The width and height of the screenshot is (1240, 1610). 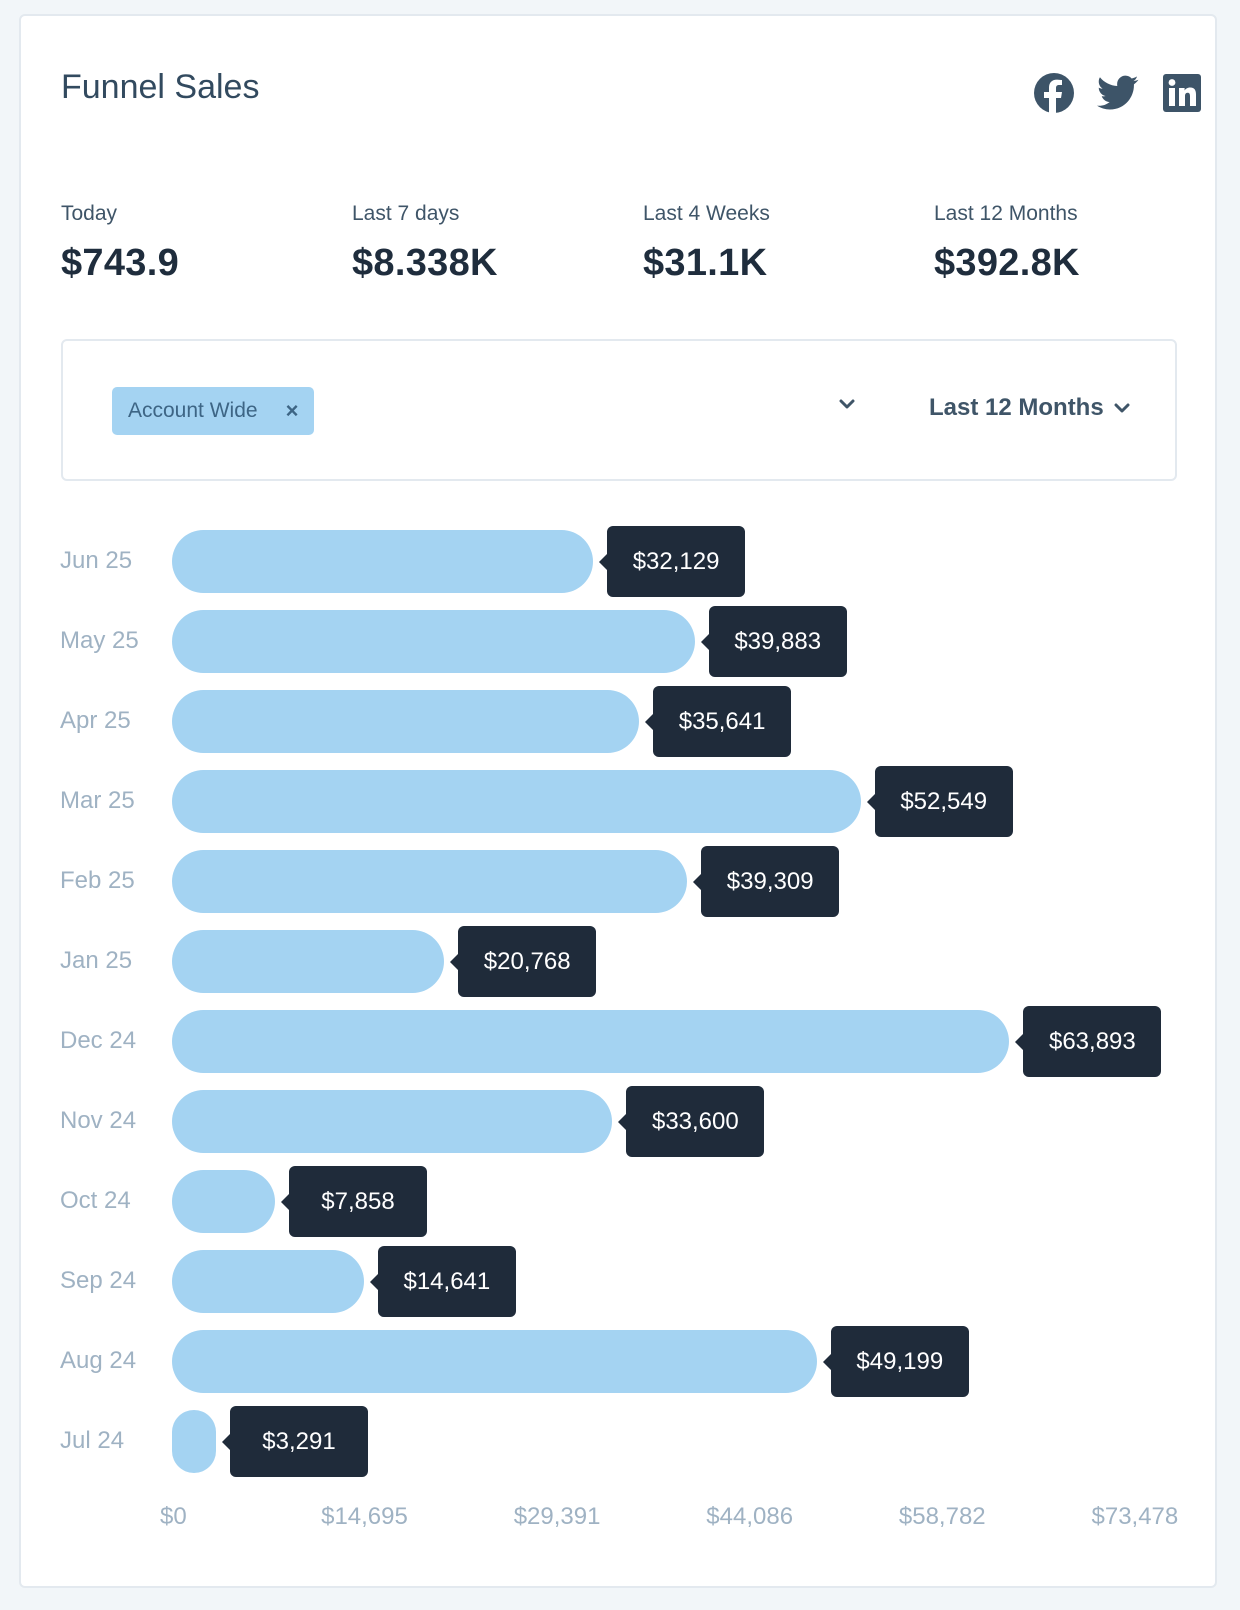 I want to click on chip-label: Account Wide, so click(x=193, y=410).